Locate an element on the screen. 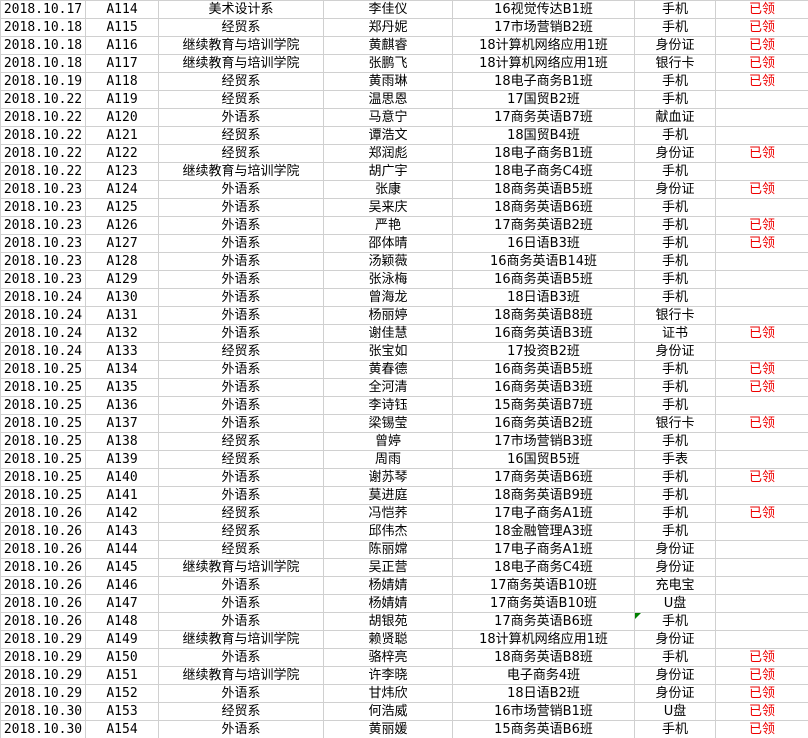 The height and width of the screenshot is (738, 808). cell-receipt_id: A119 is located at coordinates (122, 99).